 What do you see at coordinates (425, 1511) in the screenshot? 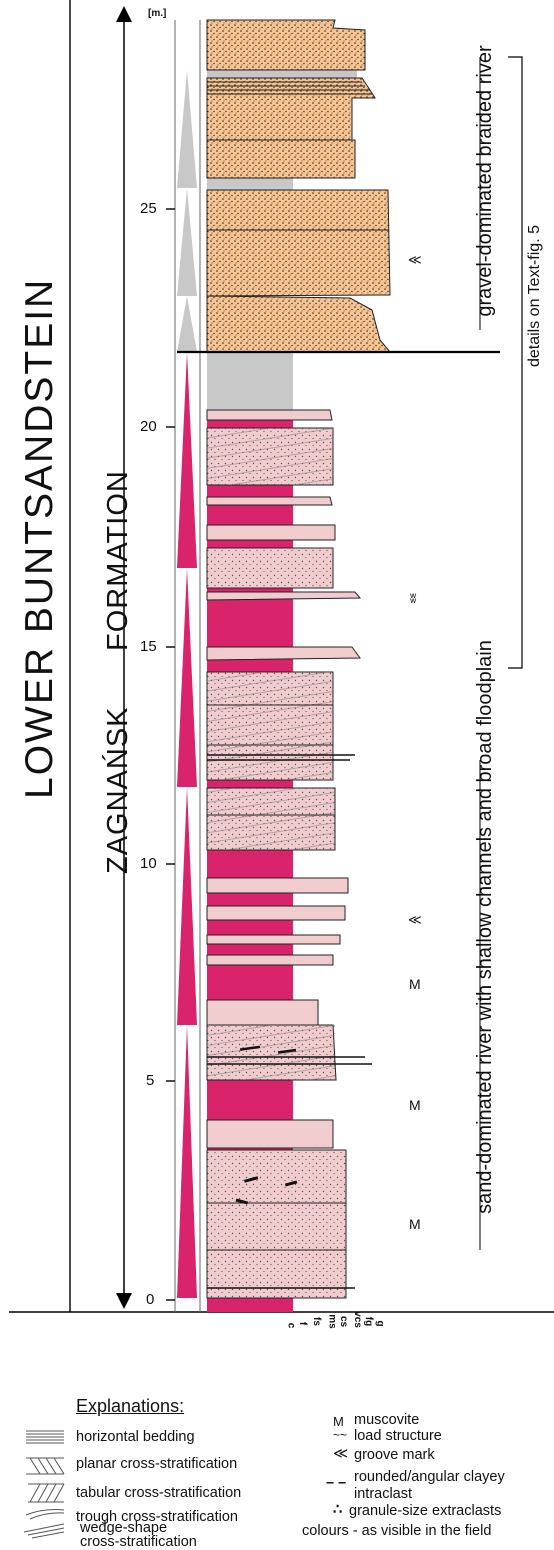
I see `legend-extraclasts: granule-size extraclasts` at bounding box center [425, 1511].